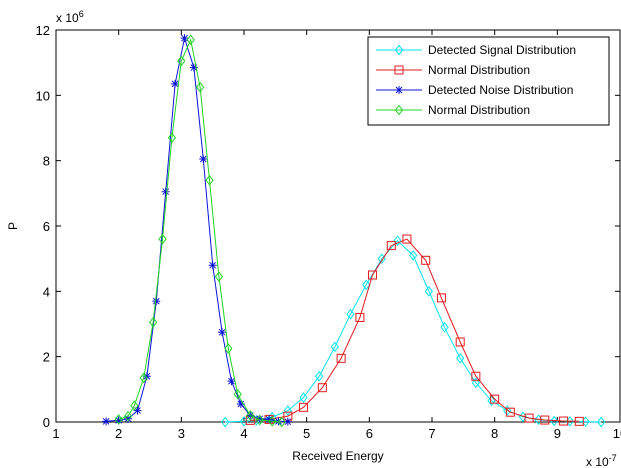  What do you see at coordinates (243, 433) in the screenshot?
I see `x-tick-label: 4` at bounding box center [243, 433].